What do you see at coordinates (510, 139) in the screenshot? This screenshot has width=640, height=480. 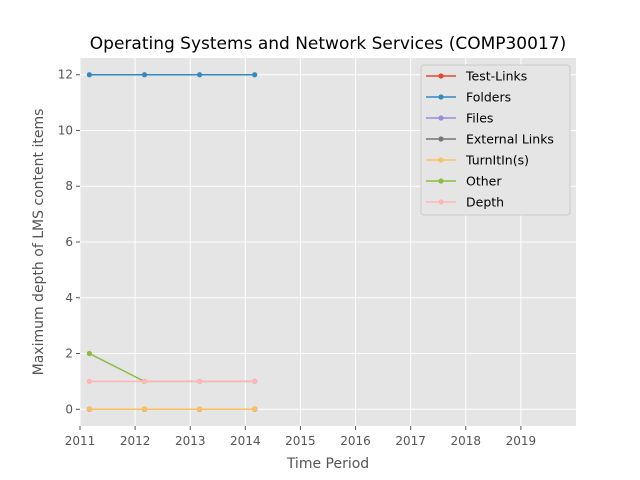 I see `legend-label: External Links` at bounding box center [510, 139].